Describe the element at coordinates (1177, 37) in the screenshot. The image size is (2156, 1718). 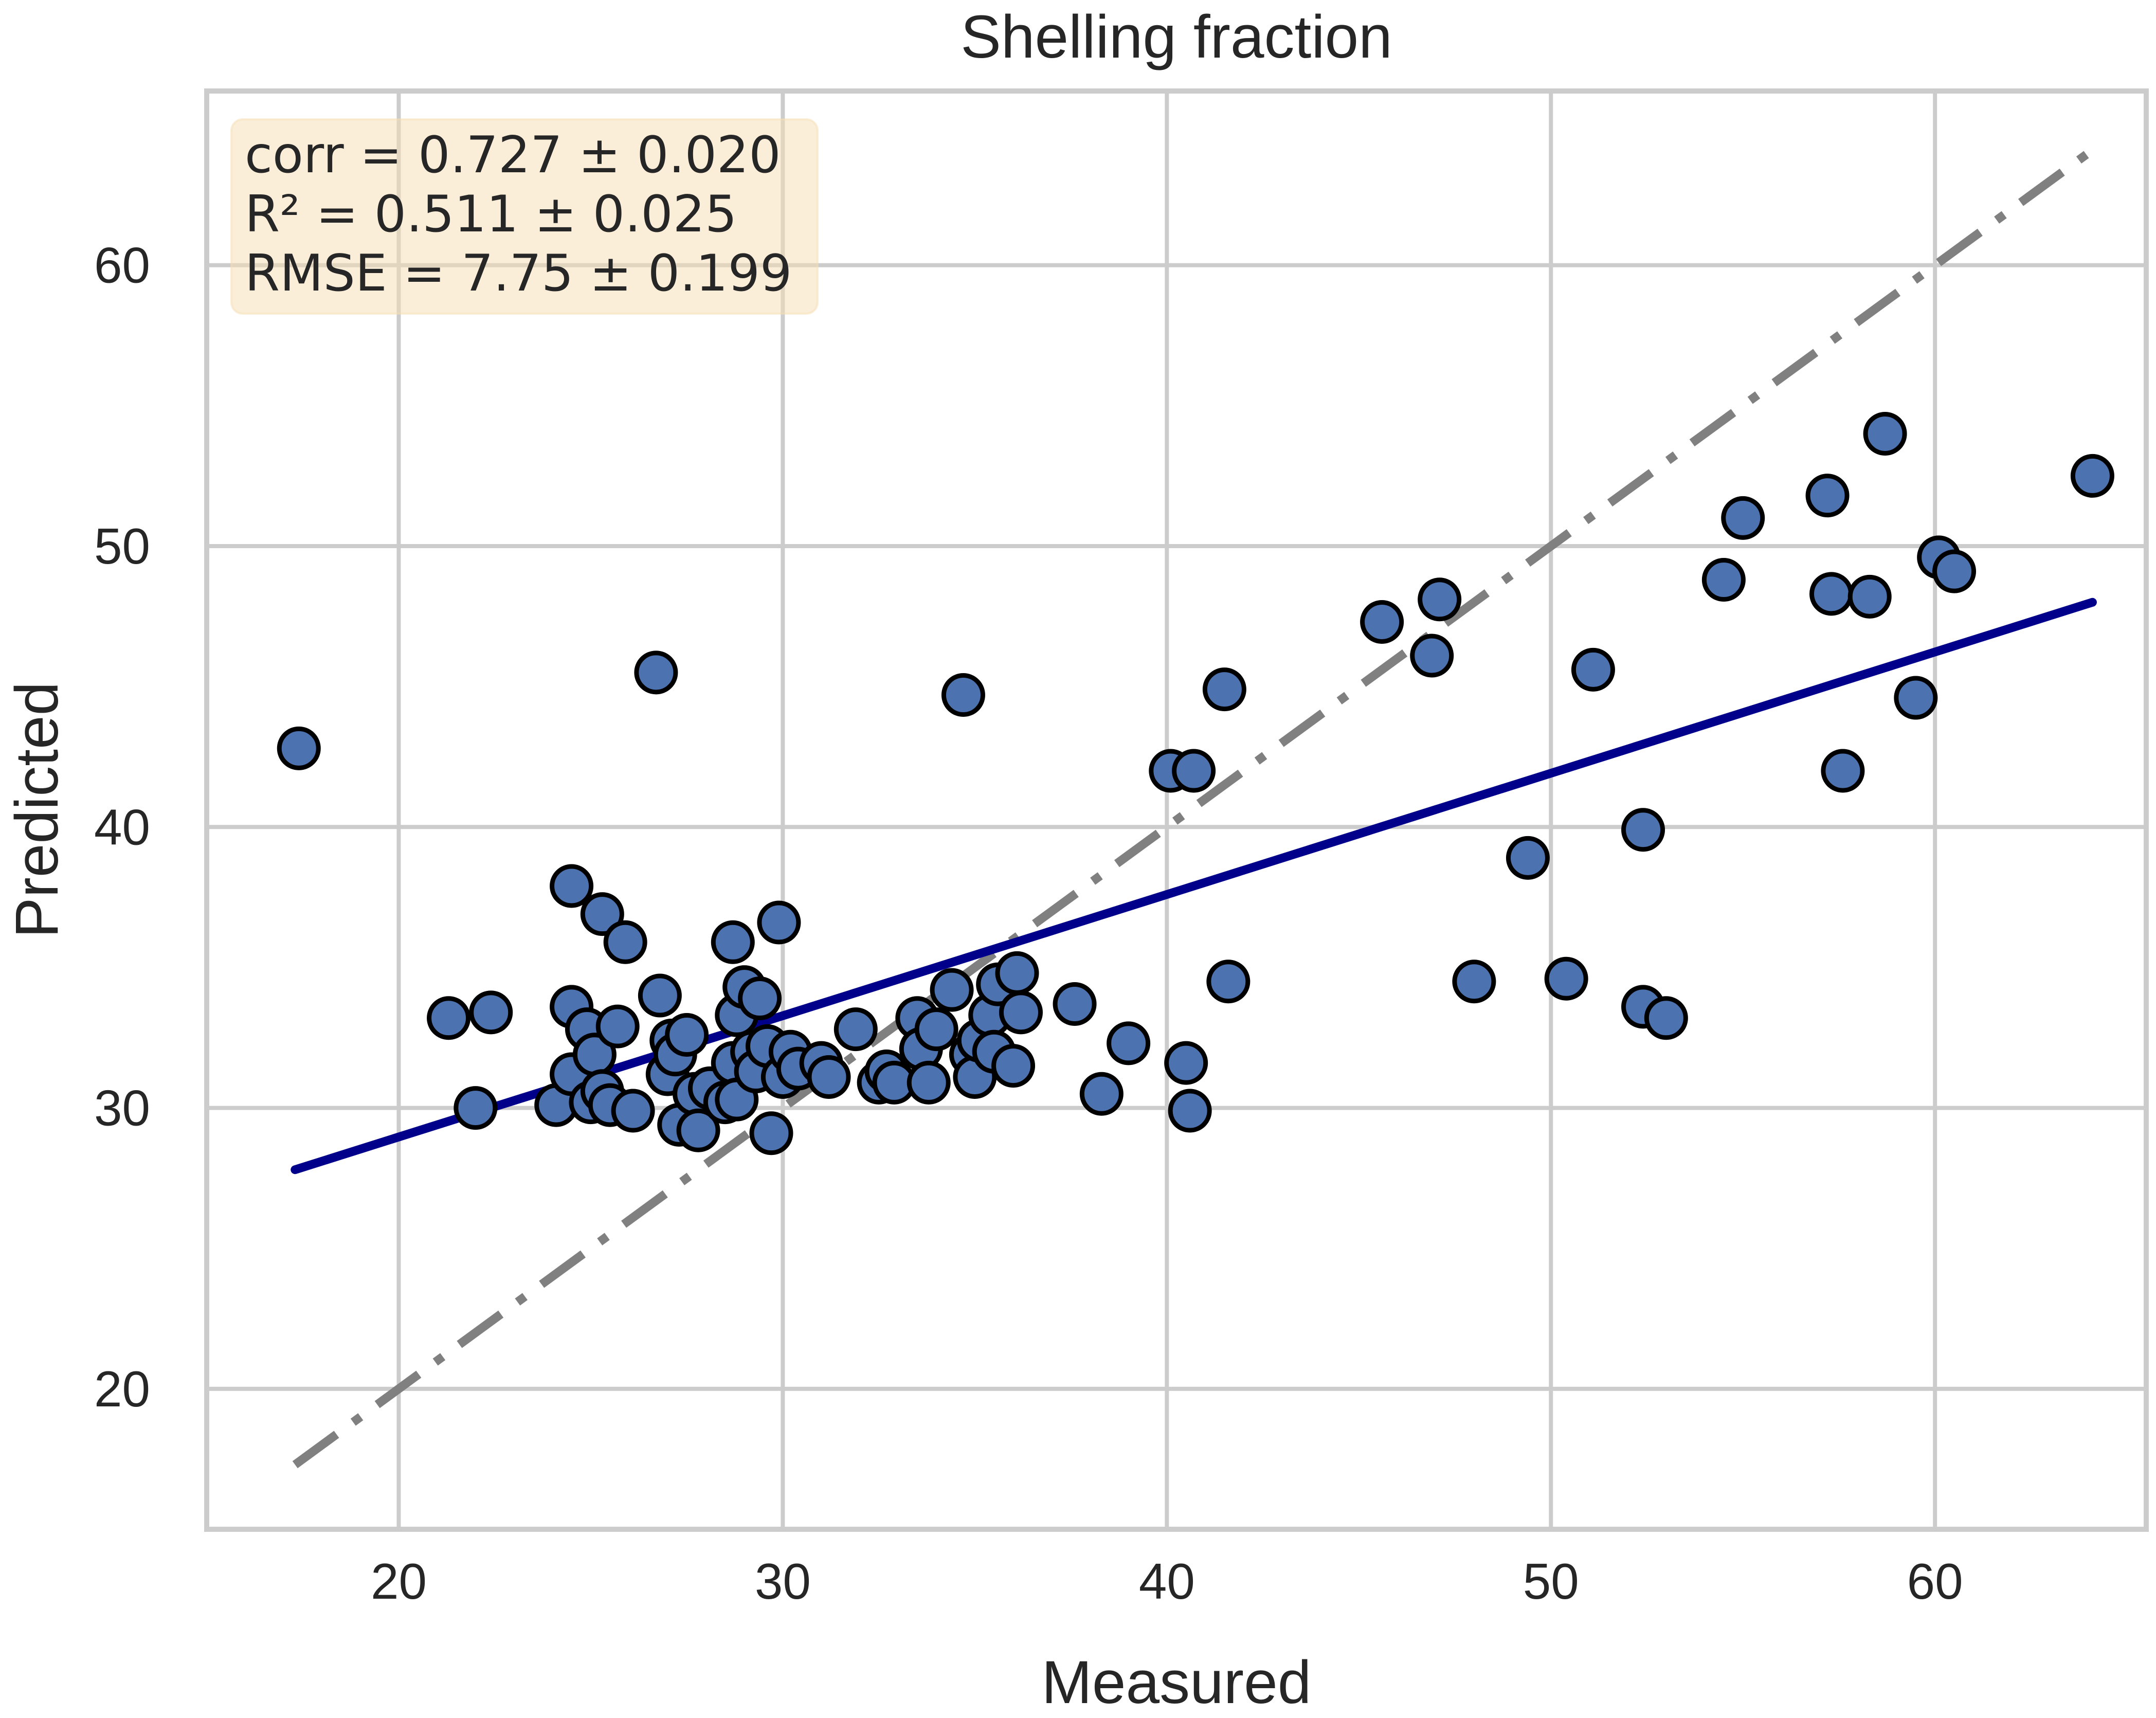
I see `chart-title: Shelling fraction` at that location.